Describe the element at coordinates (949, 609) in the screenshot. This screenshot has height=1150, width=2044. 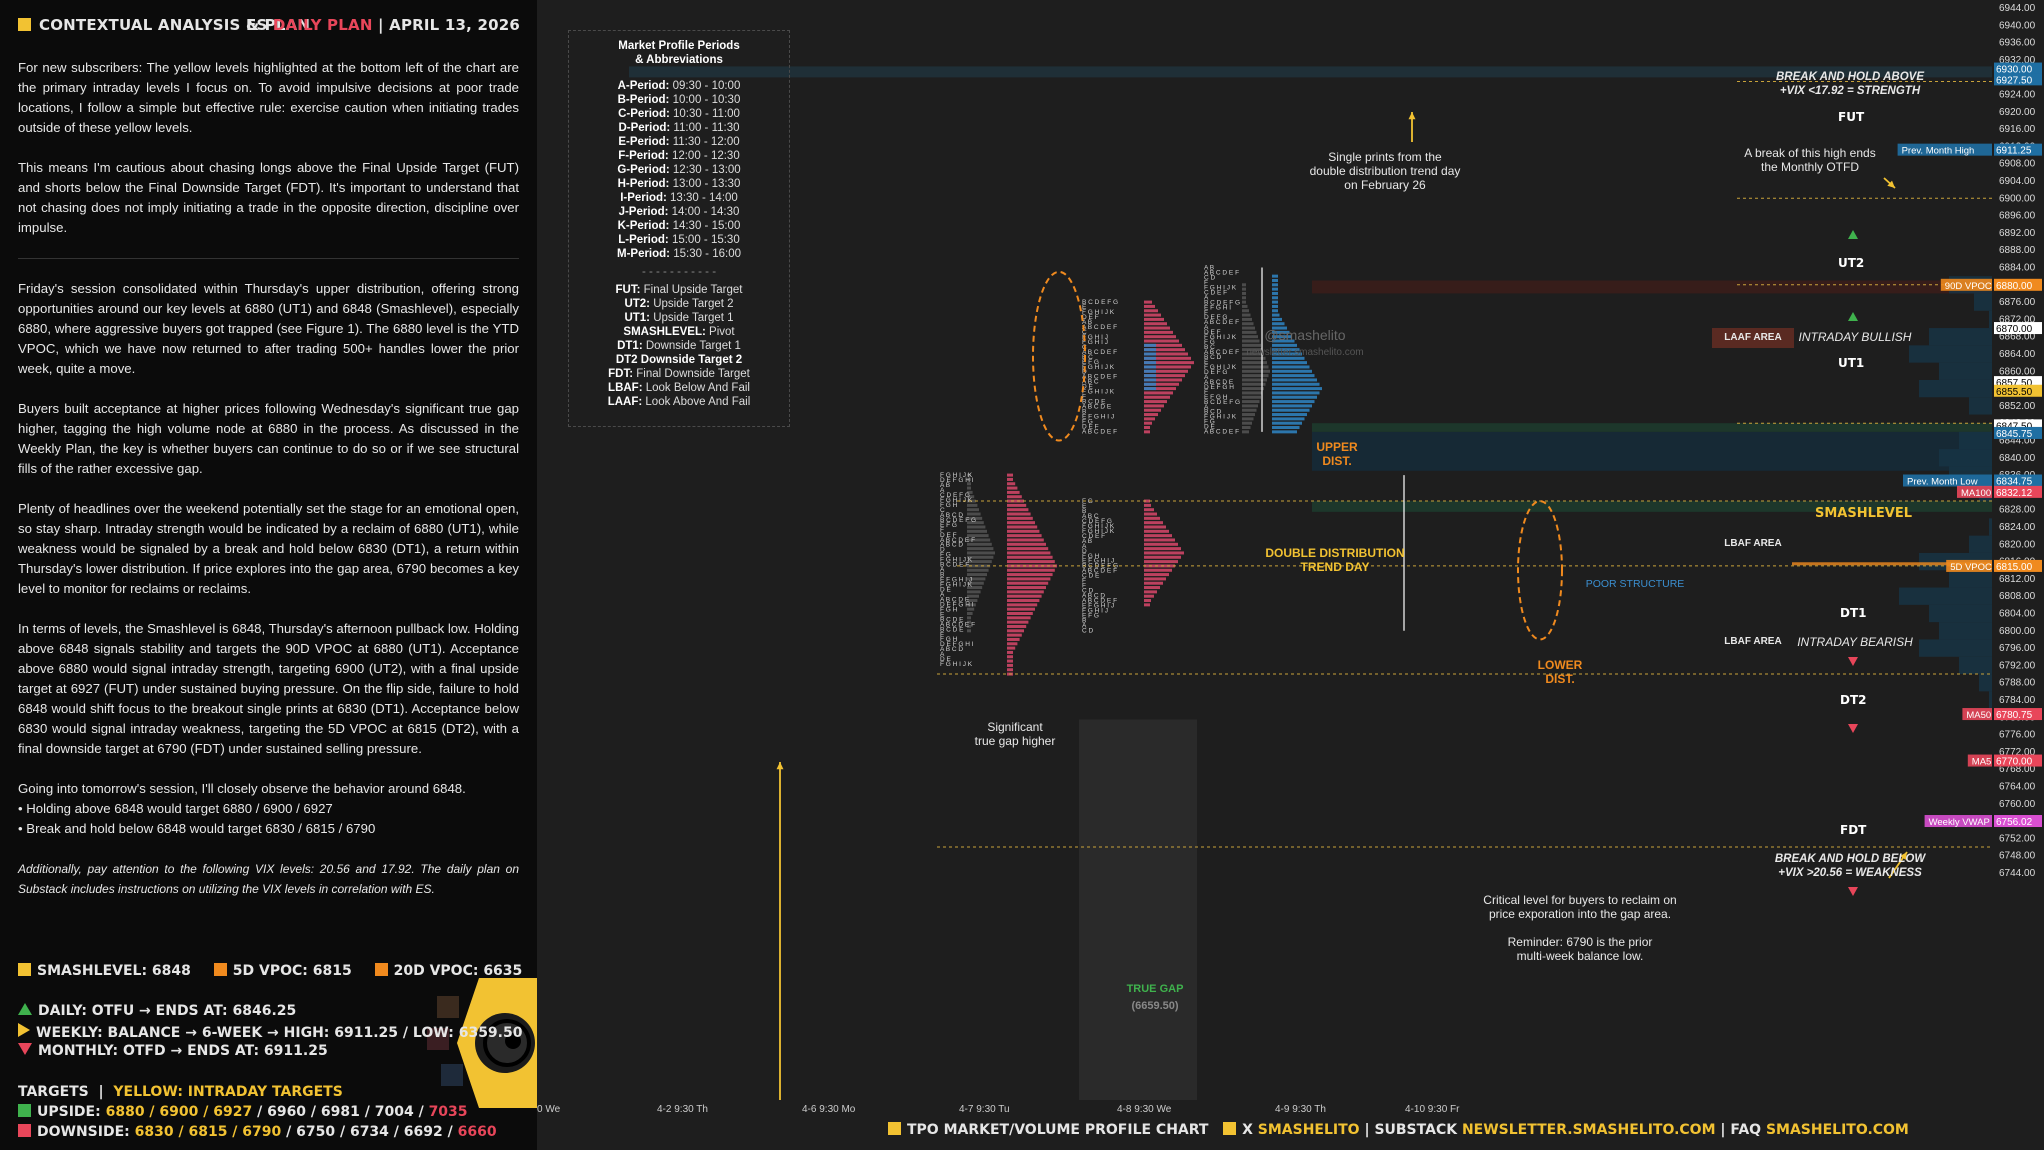
I see `tpo-letters: F G H` at that location.